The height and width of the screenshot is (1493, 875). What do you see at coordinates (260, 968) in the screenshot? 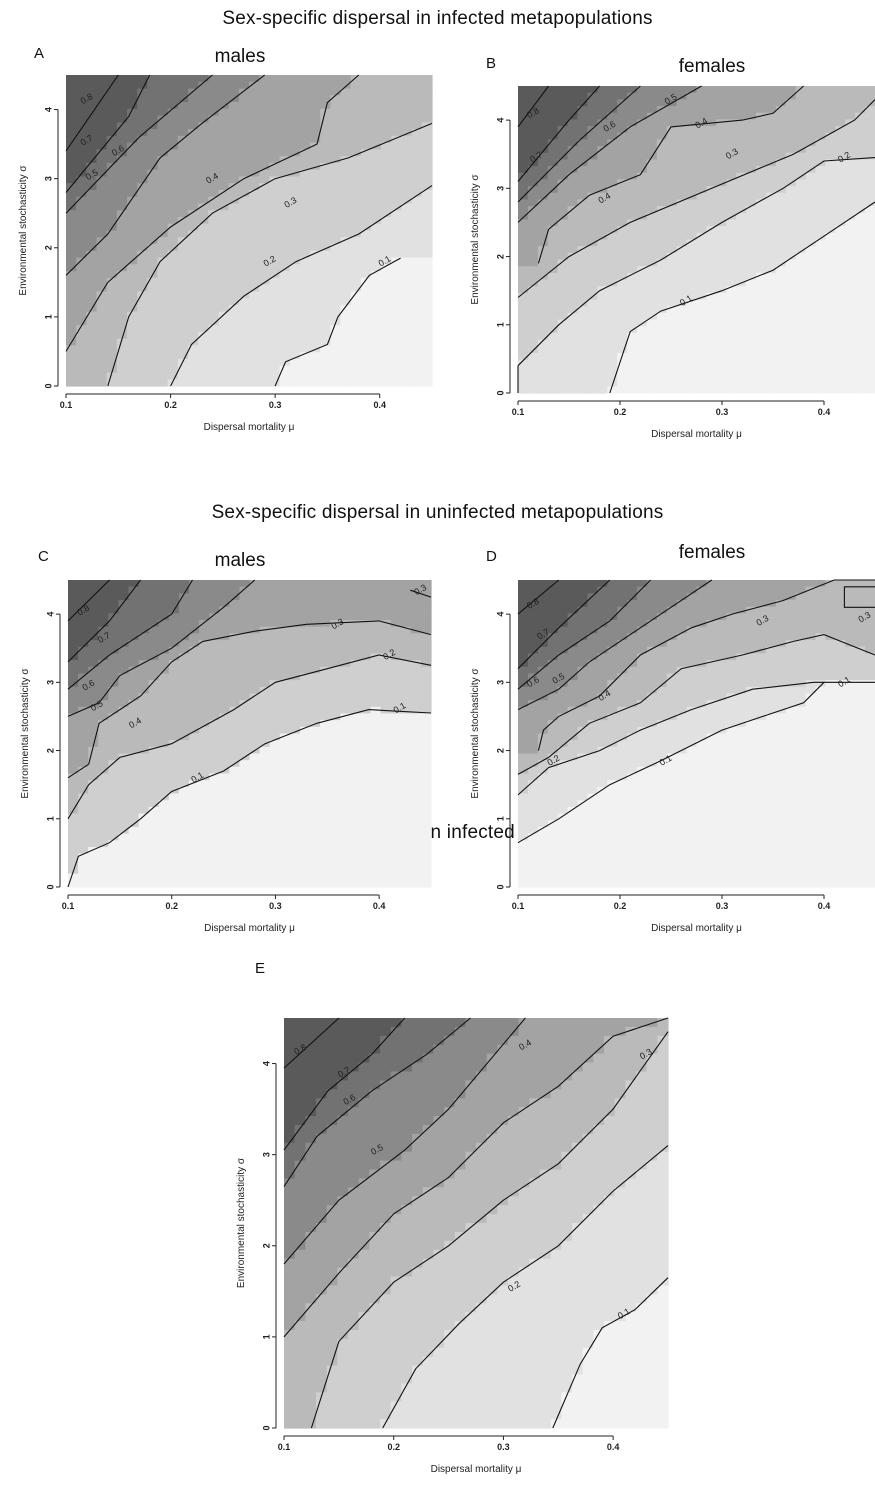
I see `panel-letter-e: E` at bounding box center [260, 968].